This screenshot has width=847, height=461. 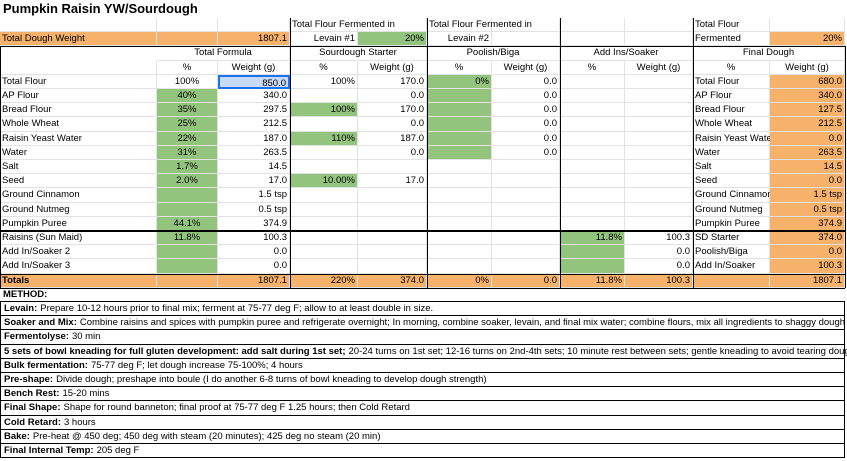 I want to click on method-step: Bench Rest: 15-20 mins, so click(x=422, y=394).